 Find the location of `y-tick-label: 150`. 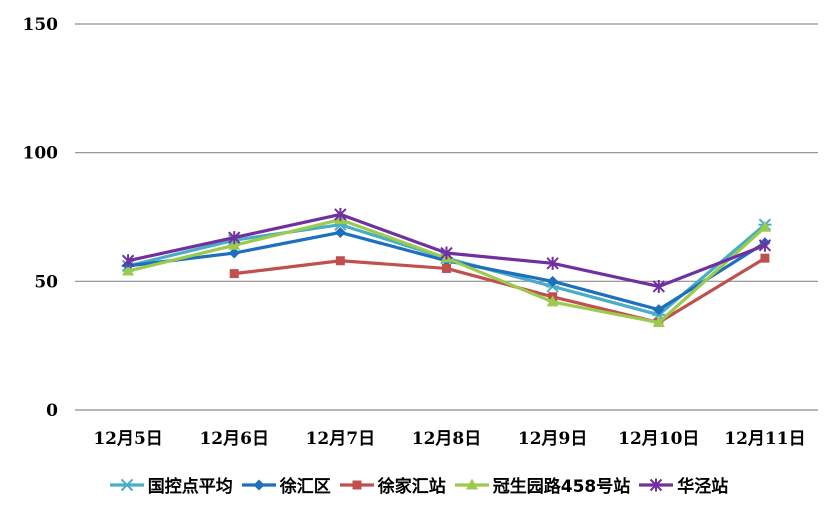

y-tick-label: 150 is located at coordinates (41, 25).